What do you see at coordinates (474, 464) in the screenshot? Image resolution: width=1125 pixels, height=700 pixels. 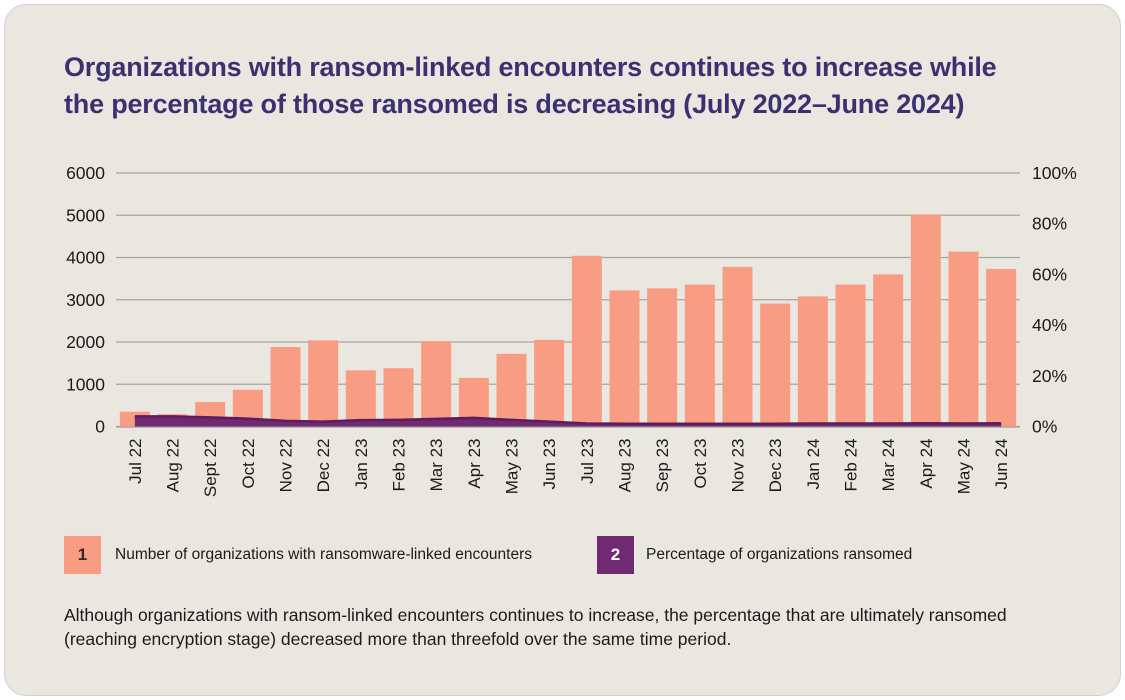 I see `x-label-apr-23: Apr 23` at bounding box center [474, 464].